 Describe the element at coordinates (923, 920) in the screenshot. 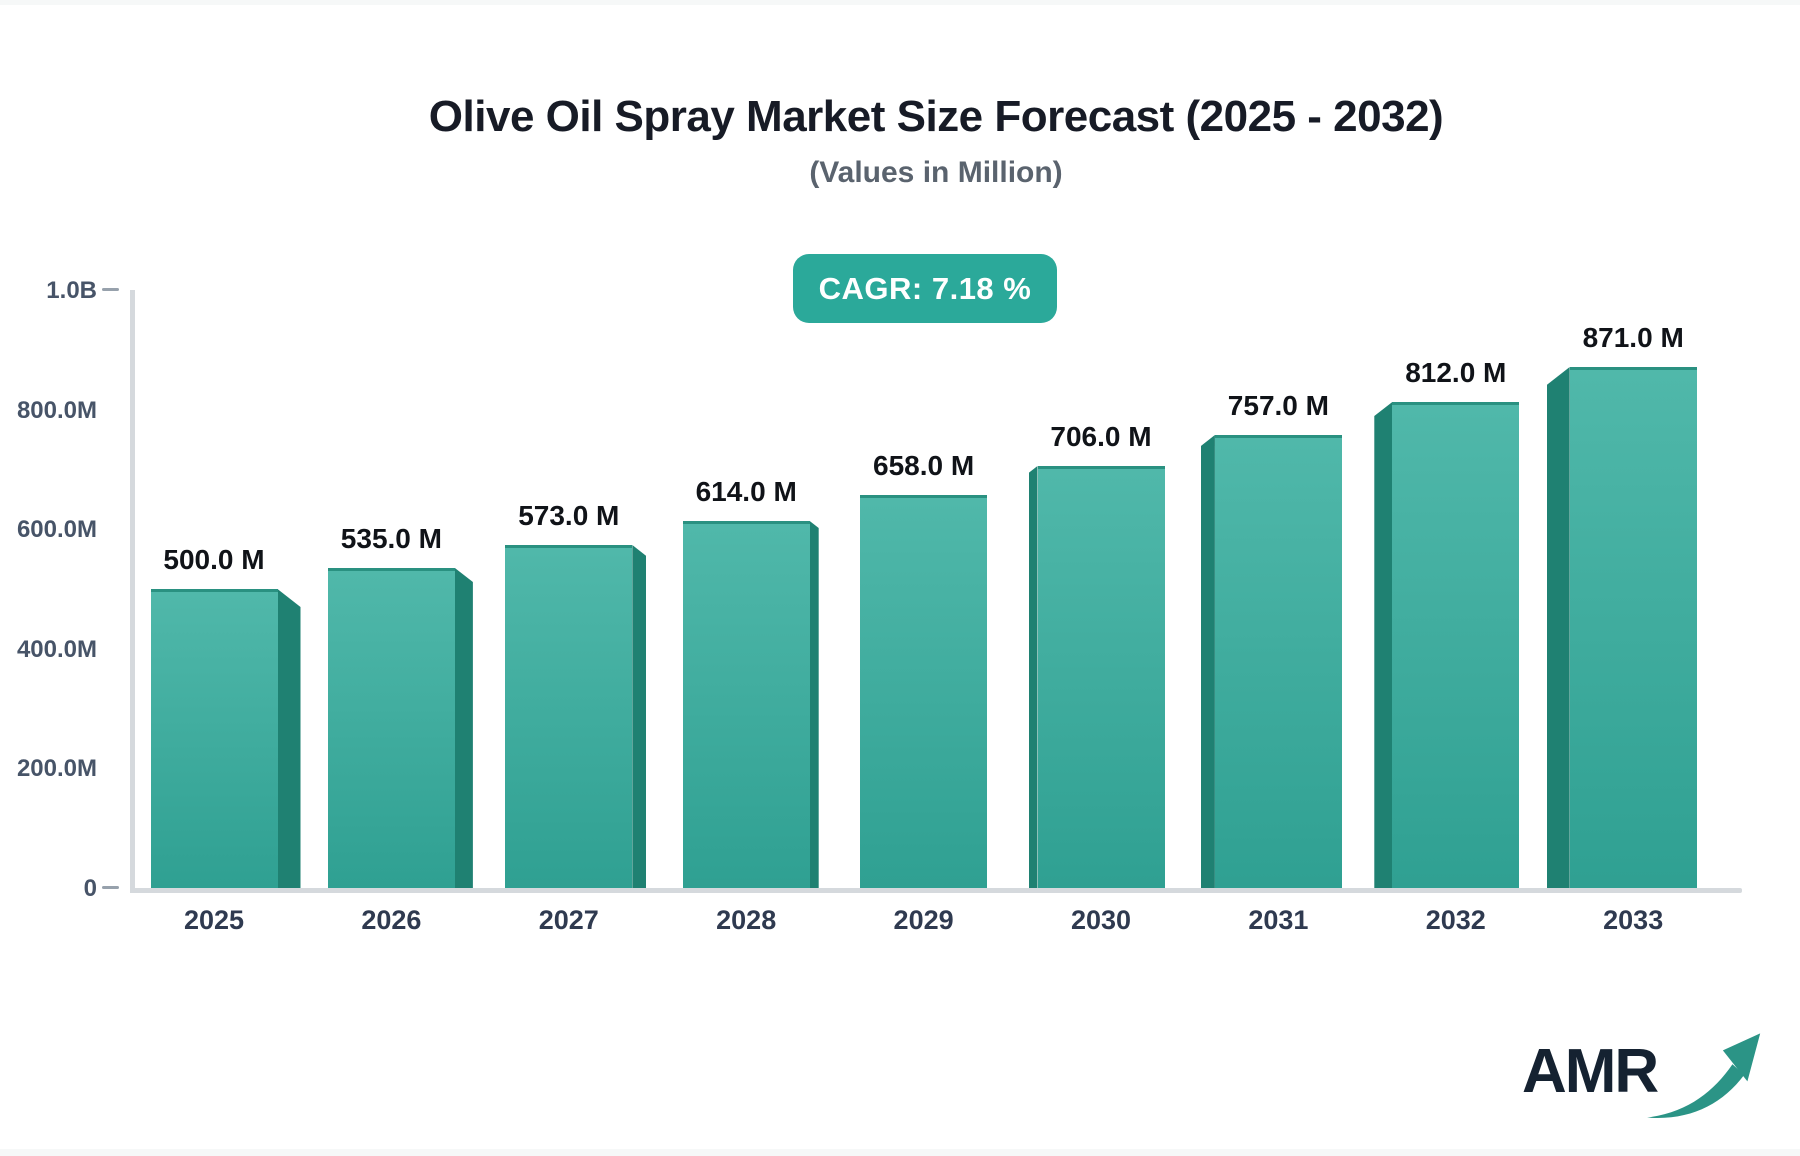

I see `x-axis-label-2029: 2029` at that location.